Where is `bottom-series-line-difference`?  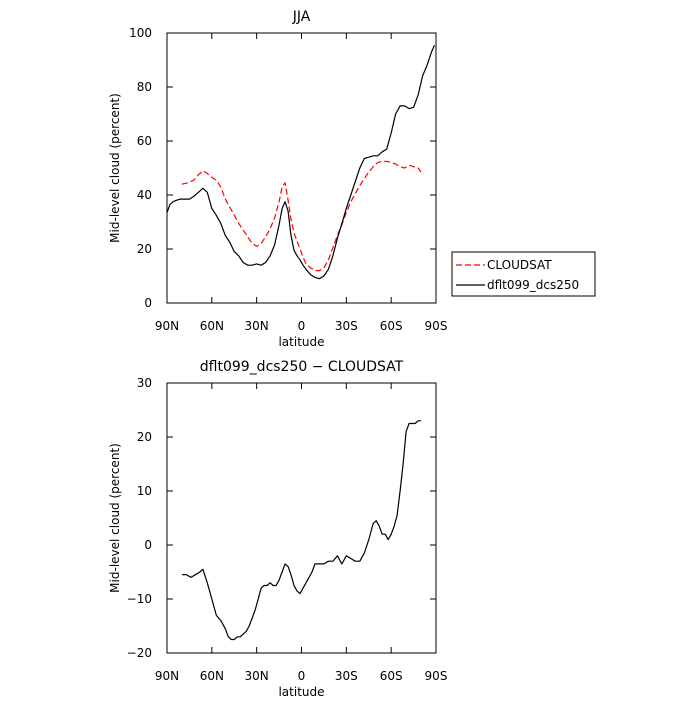
bottom-series-line-difference is located at coordinates (301, 530).